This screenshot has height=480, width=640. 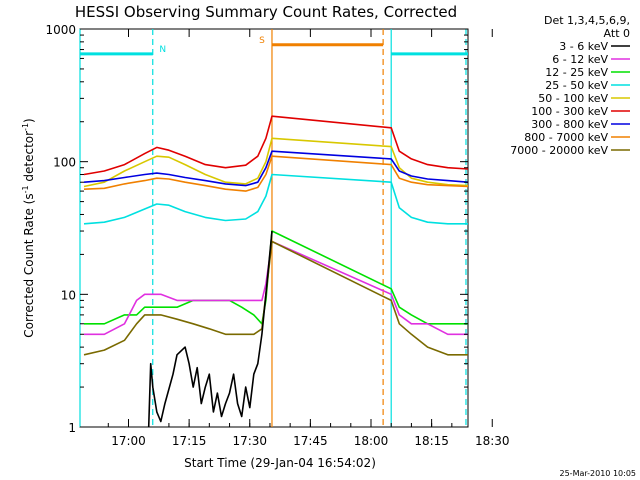 I want to click on flag-label-0: N, so click(x=162, y=50).